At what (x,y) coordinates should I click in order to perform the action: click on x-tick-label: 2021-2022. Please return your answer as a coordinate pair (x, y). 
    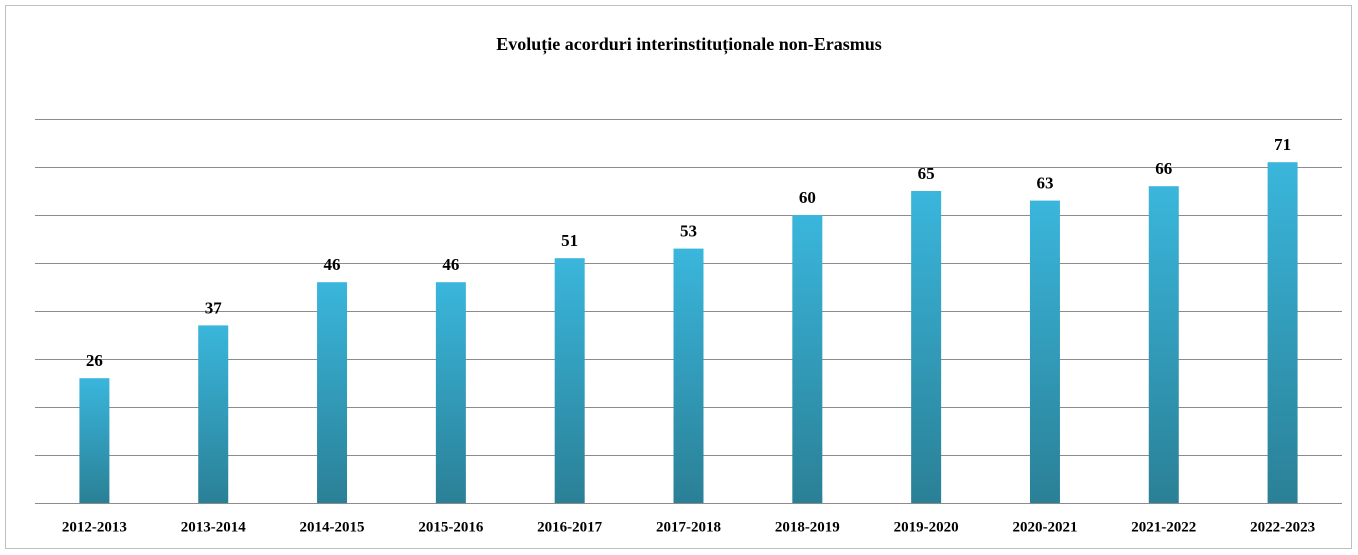
    Looking at the image, I should click on (1163, 527).